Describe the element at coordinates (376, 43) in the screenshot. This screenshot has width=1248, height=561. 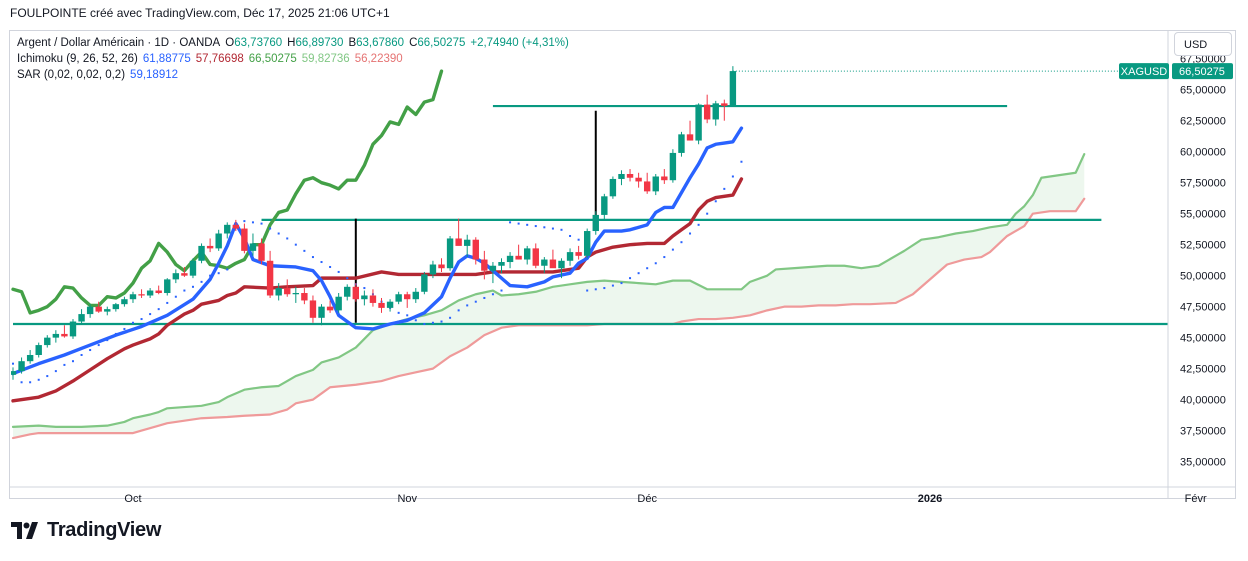
I see `low-value: B63,67860` at that location.